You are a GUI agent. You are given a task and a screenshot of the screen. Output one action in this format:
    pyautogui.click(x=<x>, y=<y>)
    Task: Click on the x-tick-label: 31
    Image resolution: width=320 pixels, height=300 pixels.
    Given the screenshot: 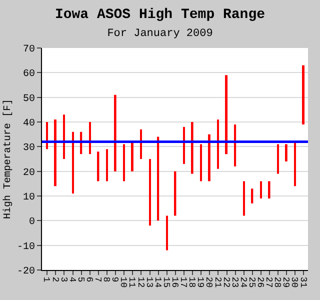 What is the action you would take?
    pyautogui.click(x=303, y=282)
    